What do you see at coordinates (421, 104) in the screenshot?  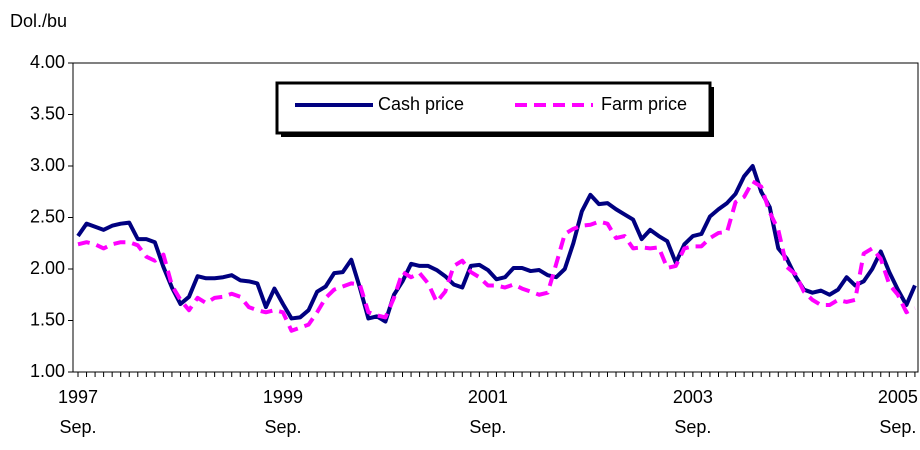 I see `legend-label: Cash price` at bounding box center [421, 104].